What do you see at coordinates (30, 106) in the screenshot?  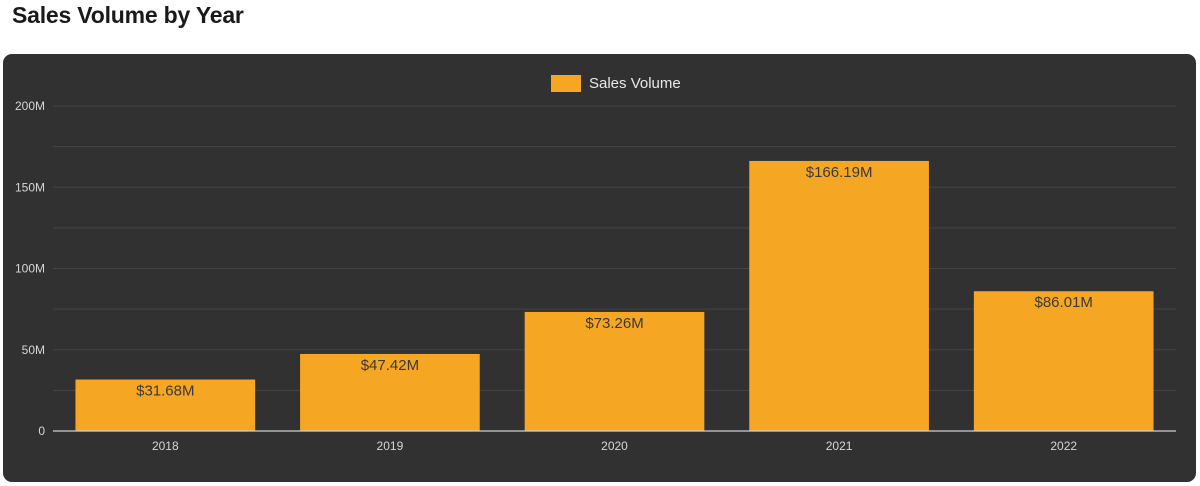 I see `y-tick-label: 200M` at bounding box center [30, 106].